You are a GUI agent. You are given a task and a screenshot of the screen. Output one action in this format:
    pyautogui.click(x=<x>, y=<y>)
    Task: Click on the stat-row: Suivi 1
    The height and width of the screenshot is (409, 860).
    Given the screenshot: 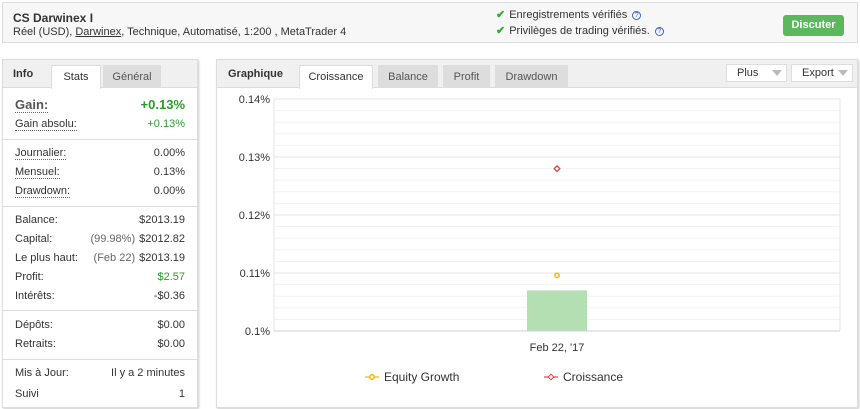 What is the action you would take?
    pyautogui.click(x=100, y=394)
    